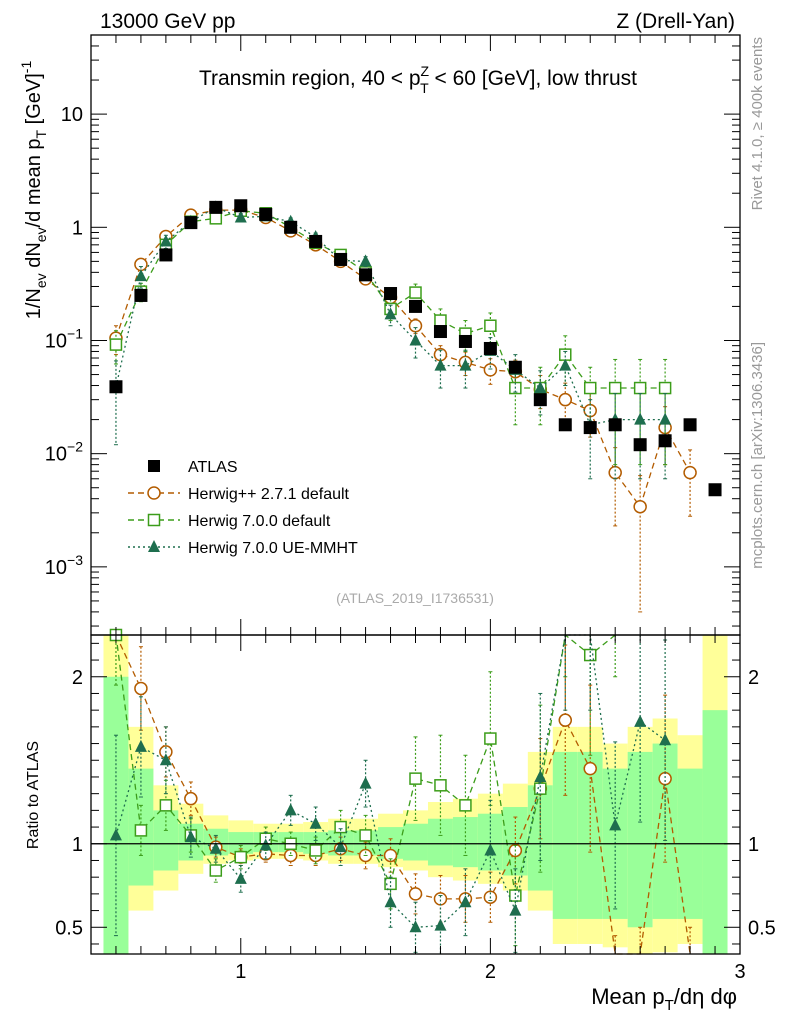  I want to click on top-y-tick-label: 10⁻¹, so click(64, 338).